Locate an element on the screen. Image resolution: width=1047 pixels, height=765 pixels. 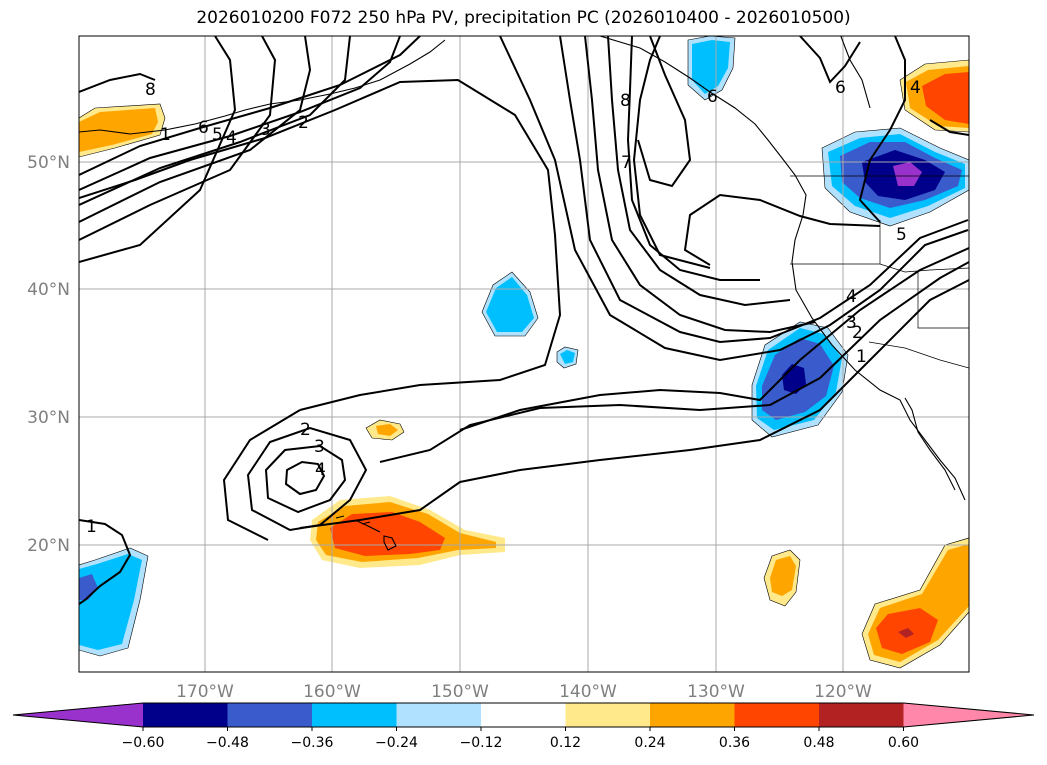
contour-label: 7 is located at coordinates (626, 163).